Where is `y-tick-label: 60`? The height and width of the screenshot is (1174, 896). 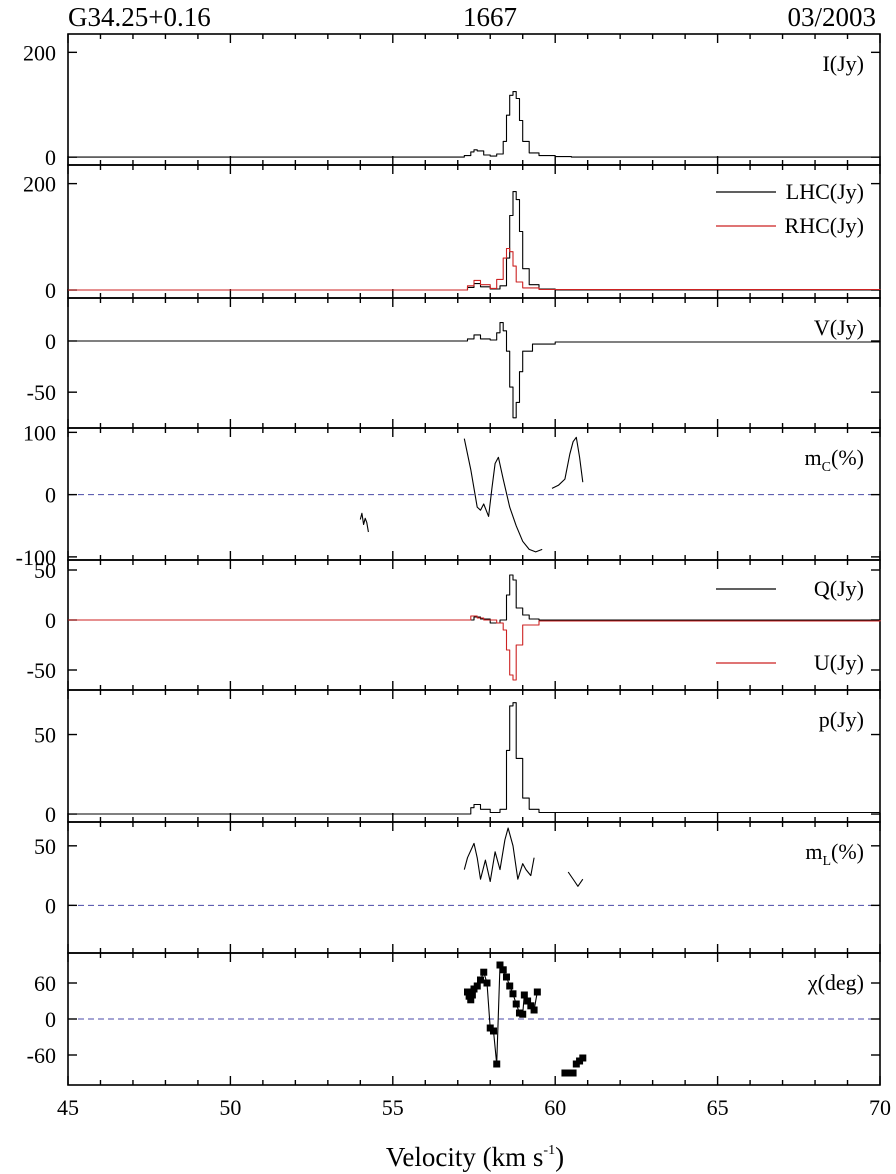 y-tick-label: 60 is located at coordinates (45, 983).